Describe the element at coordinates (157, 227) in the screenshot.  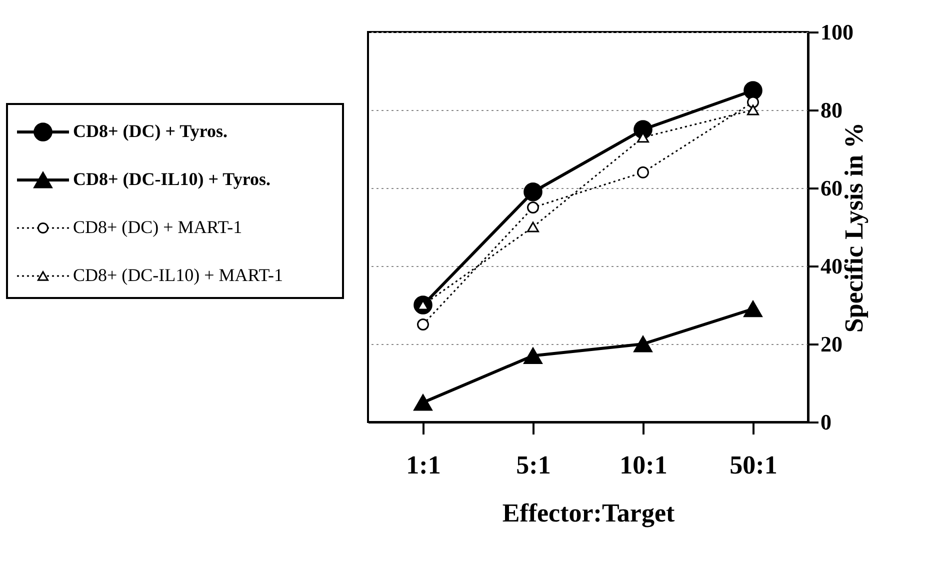
I see `legend-label: CD8+ (DC) + MART-1` at that location.